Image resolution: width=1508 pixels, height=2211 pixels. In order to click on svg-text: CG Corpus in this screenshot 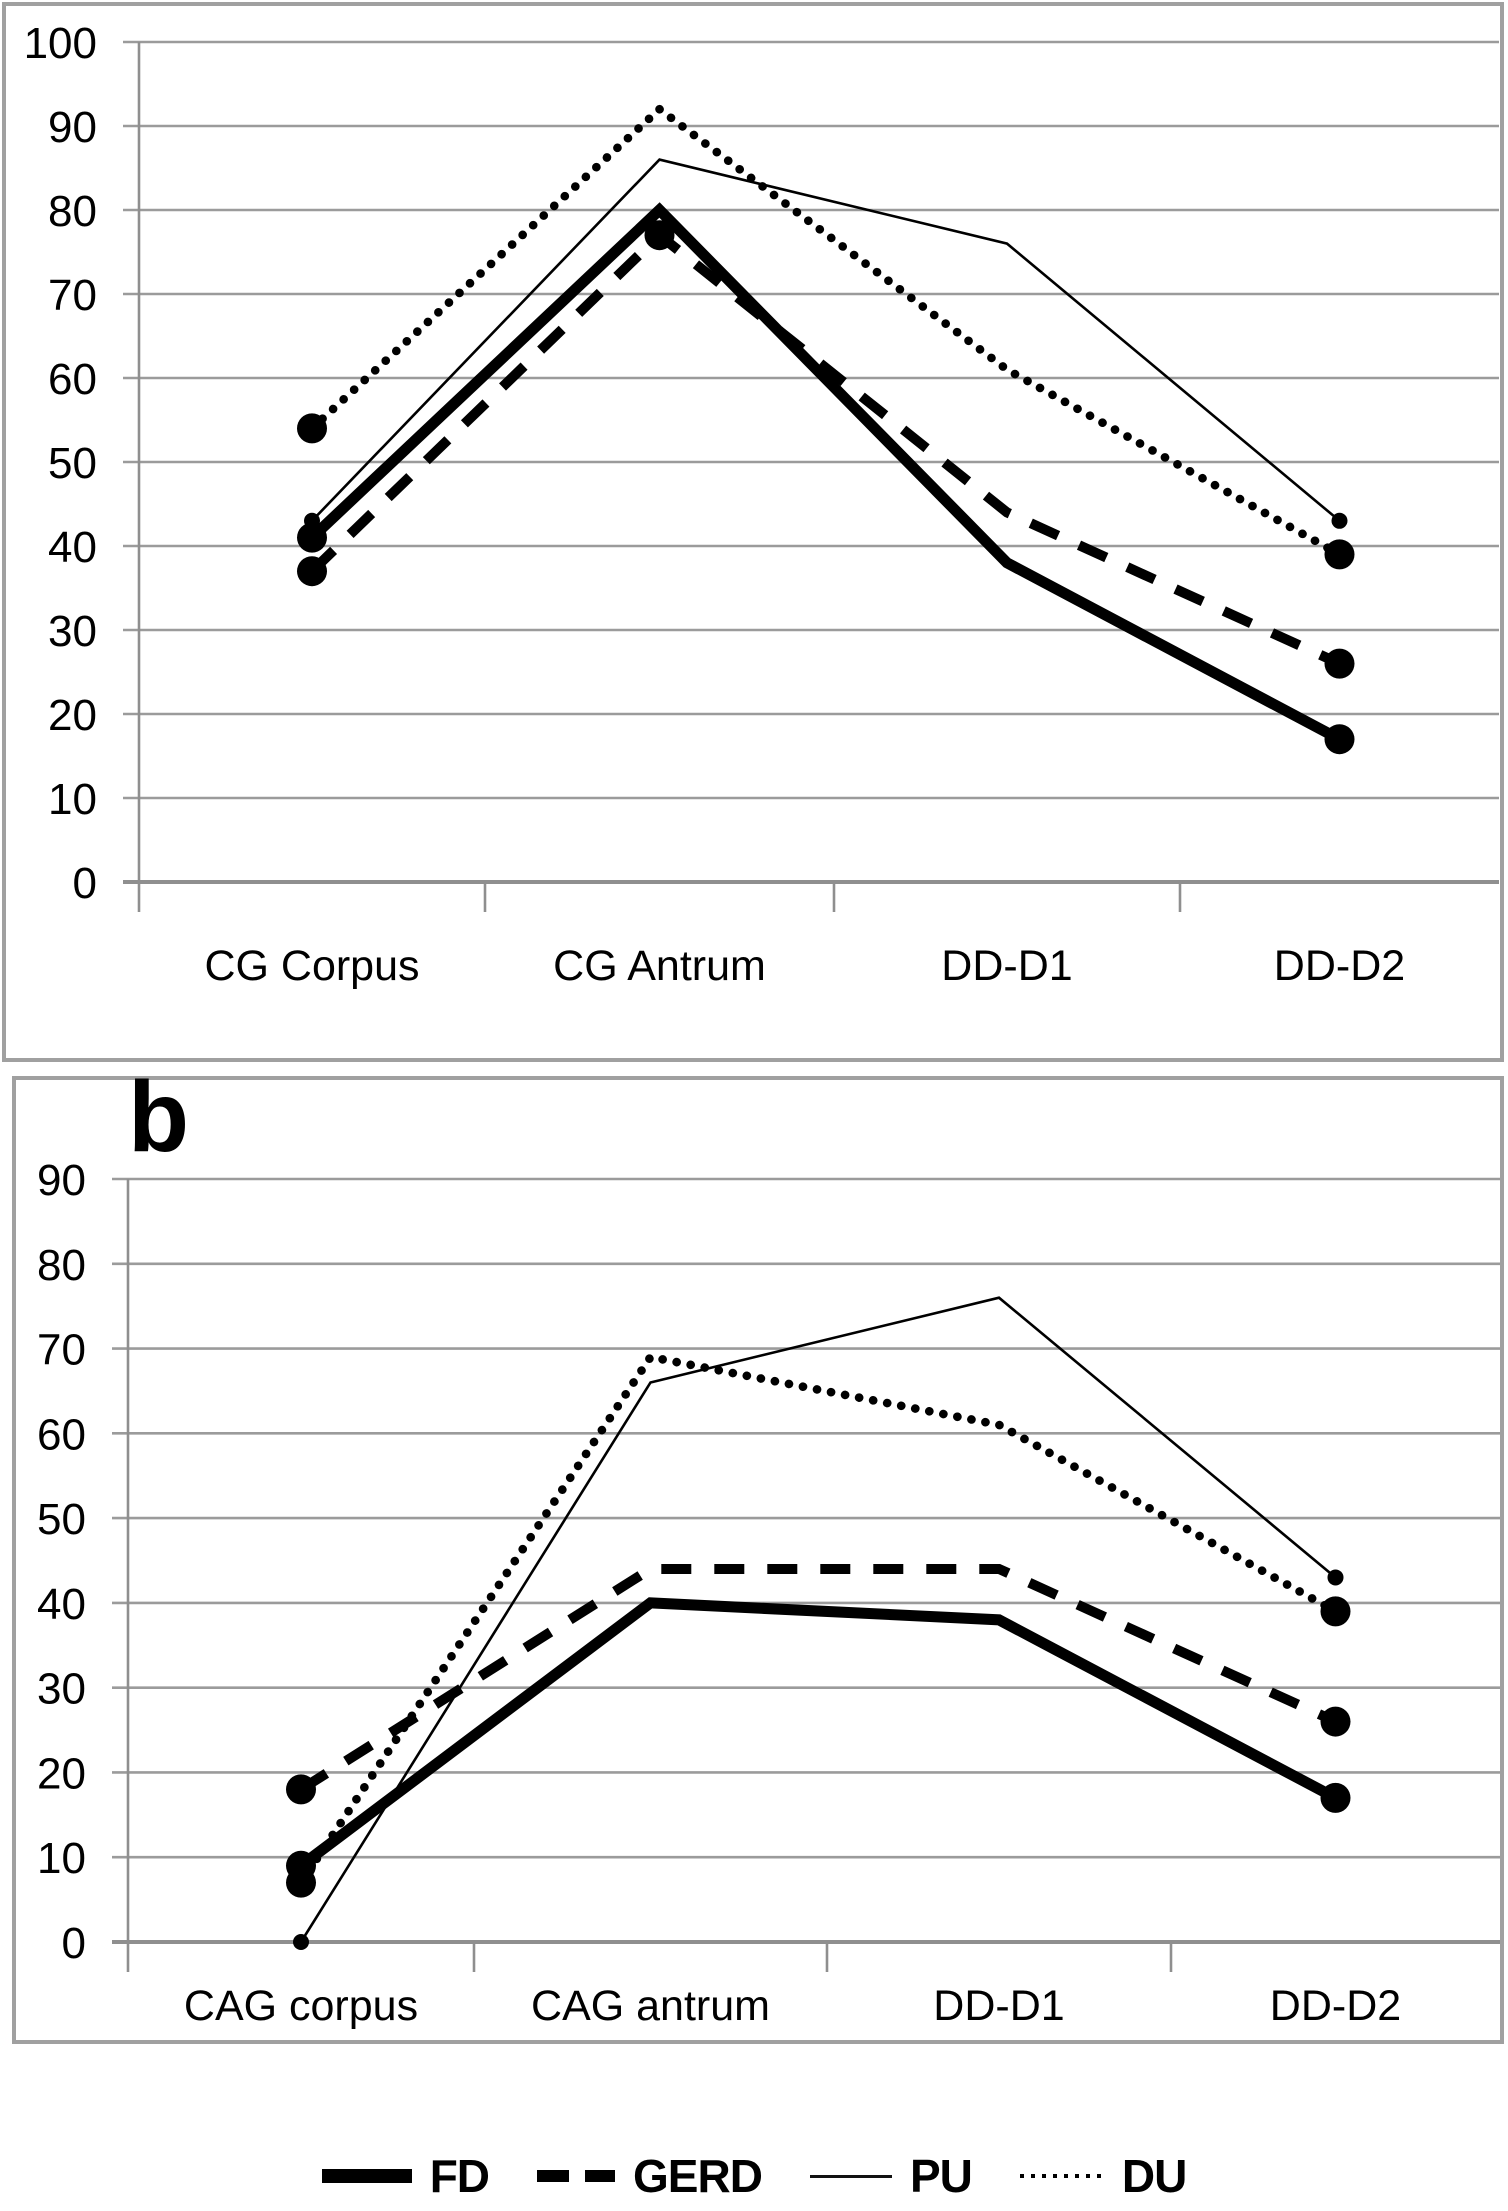, I will do `click(311, 966)`.